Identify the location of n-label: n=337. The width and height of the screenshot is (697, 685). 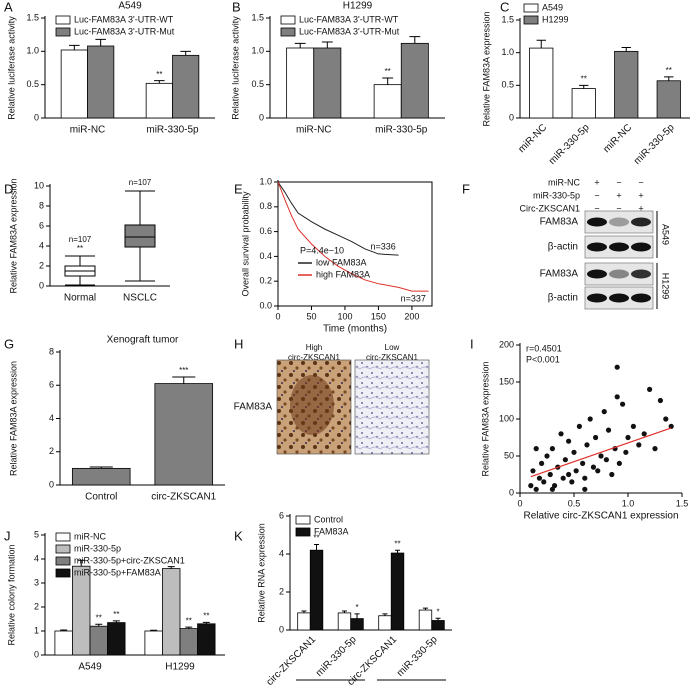
(413, 298).